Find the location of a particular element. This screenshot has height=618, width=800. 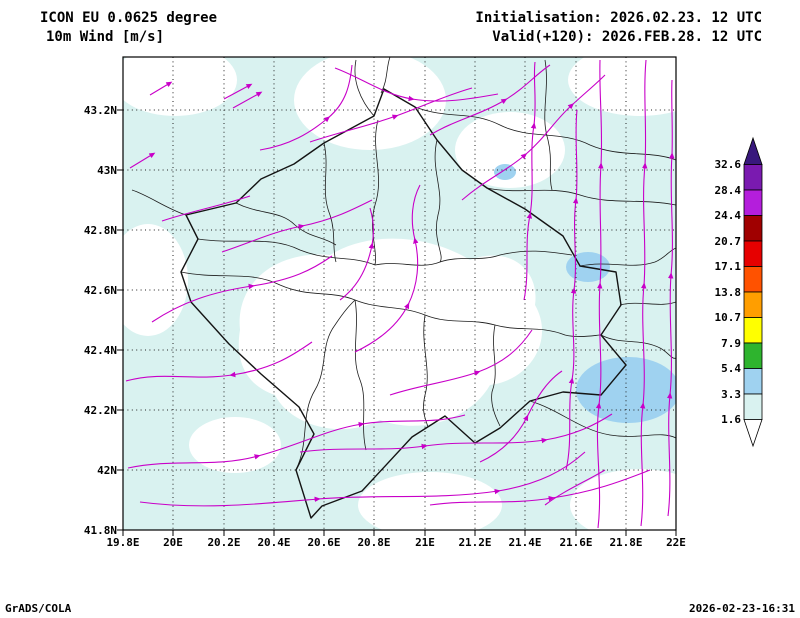

lat-label: 41.8N is located at coordinates (100, 530).